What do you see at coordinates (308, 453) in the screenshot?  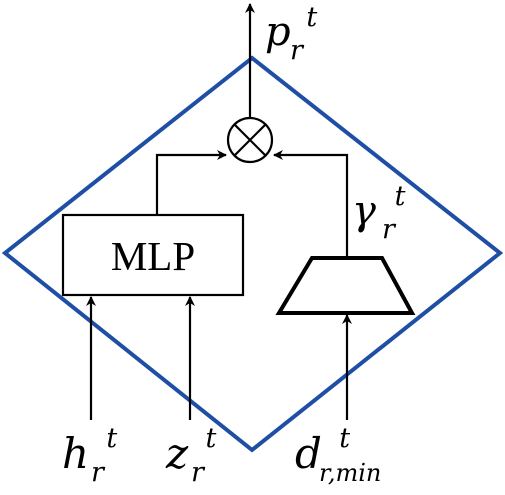 I see `d-label-base: d` at bounding box center [308, 453].